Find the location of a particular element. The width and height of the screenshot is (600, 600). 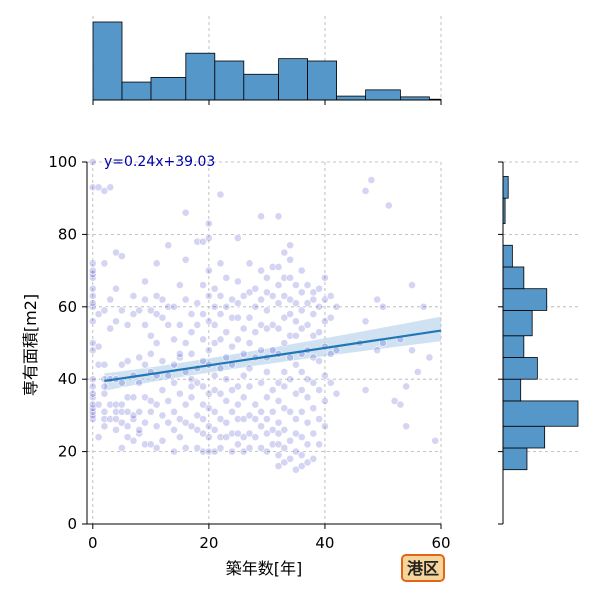

top-hist-bars is located at coordinates (267, 61).